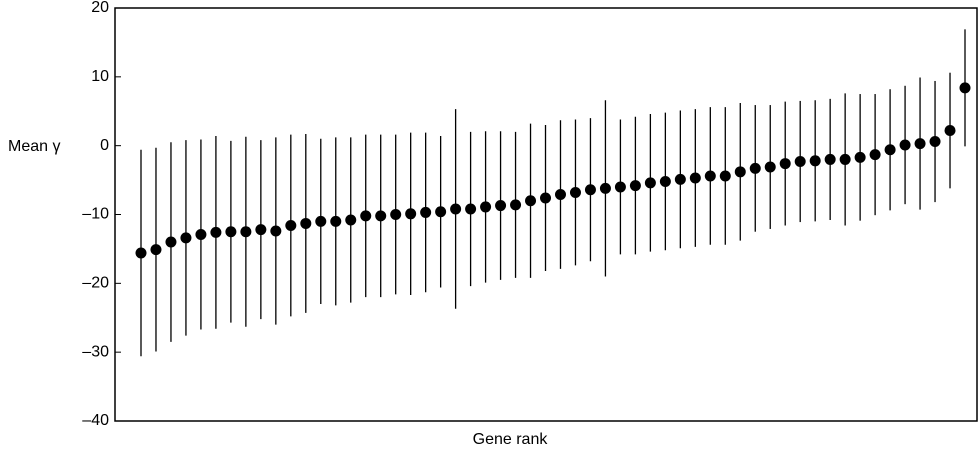 This screenshot has height=450, width=979. Describe the element at coordinates (95, 420) in the screenshot. I see `y-tick-label: –40` at that location.